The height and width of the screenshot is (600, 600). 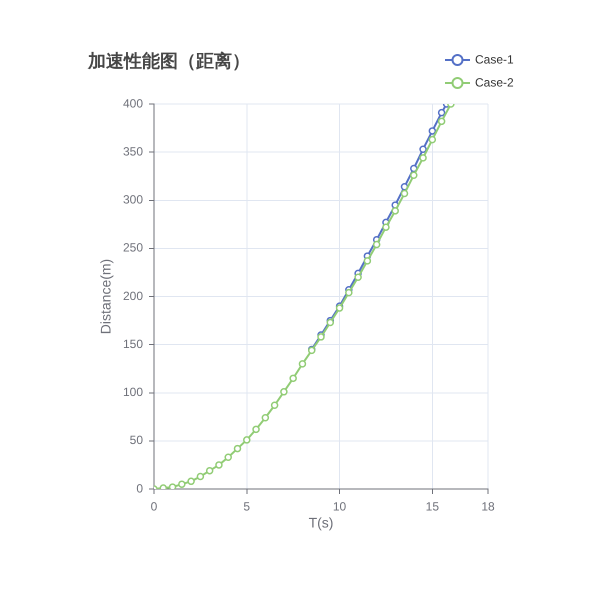 I want to click on y-tick-label: 400, so click(x=133, y=103).